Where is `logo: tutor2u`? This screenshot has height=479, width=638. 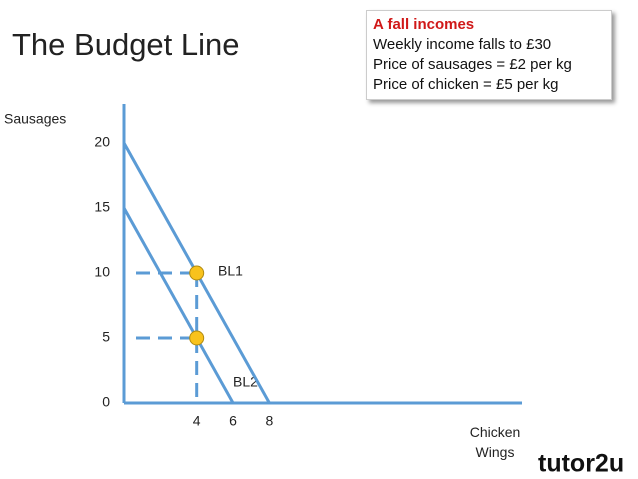
logo: tutor2u is located at coordinates (581, 464).